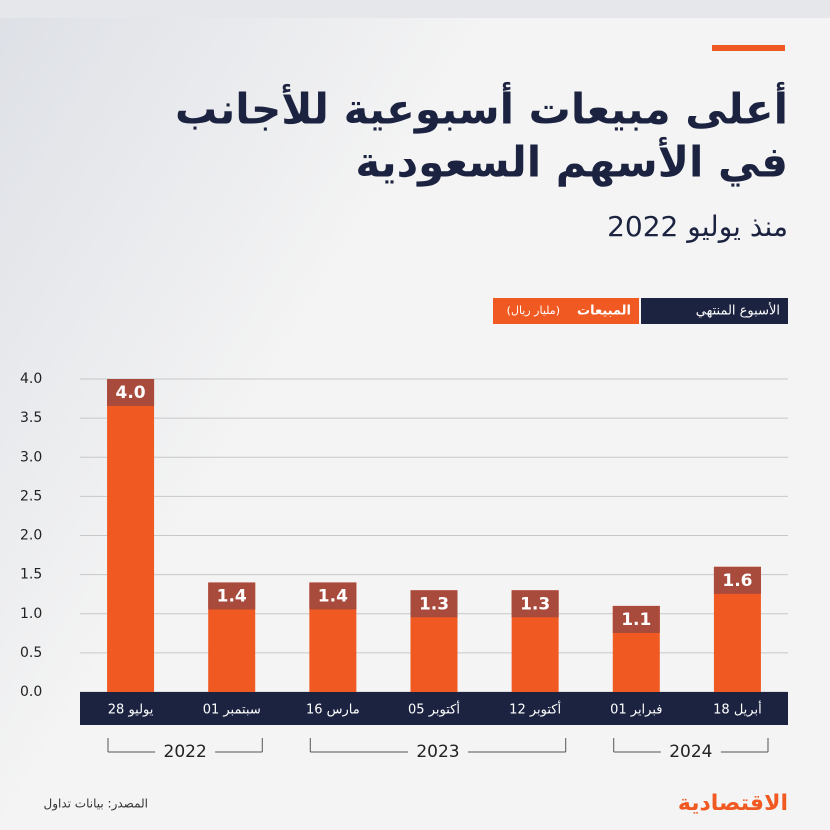 Image resolution: width=830 pixels, height=830 pixels. What do you see at coordinates (690, 752) in the screenshot?
I see `year-label: 2024` at bounding box center [690, 752].